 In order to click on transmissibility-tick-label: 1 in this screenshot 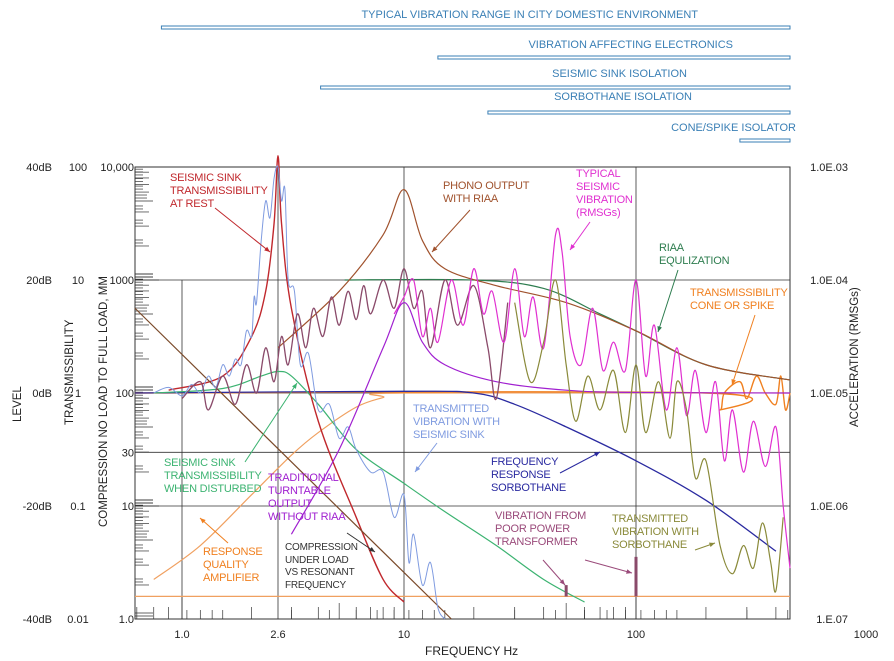, I will do `click(78, 394)`.